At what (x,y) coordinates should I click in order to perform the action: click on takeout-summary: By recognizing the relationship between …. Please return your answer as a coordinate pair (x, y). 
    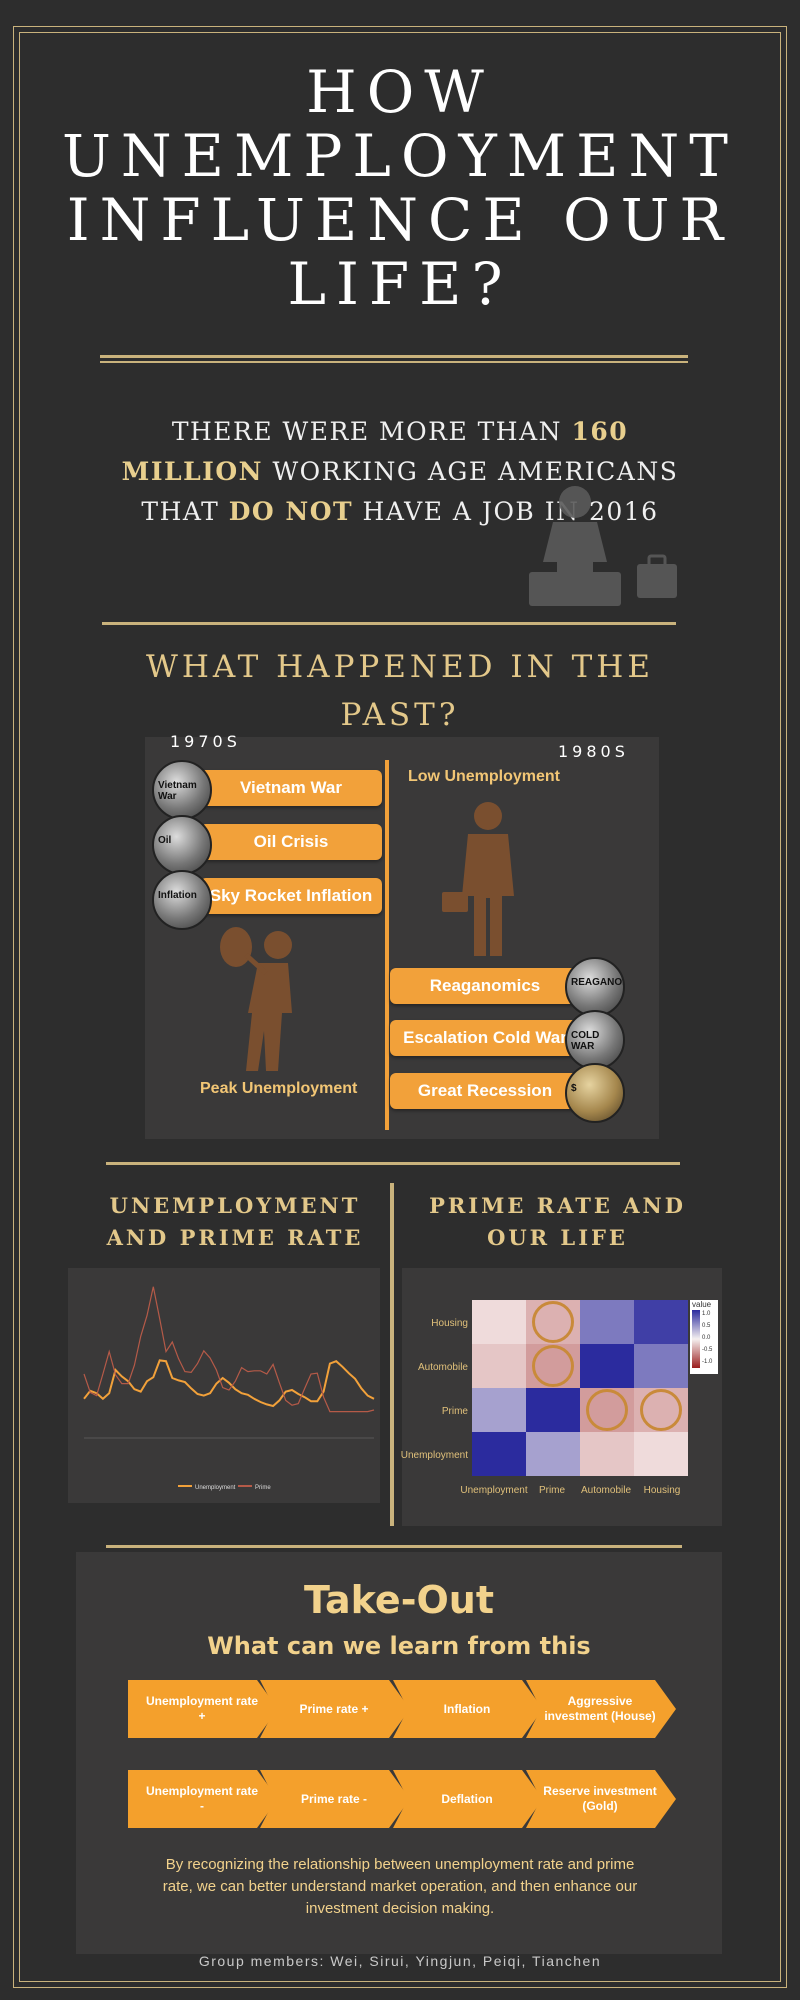
    Looking at the image, I should click on (400, 1886).